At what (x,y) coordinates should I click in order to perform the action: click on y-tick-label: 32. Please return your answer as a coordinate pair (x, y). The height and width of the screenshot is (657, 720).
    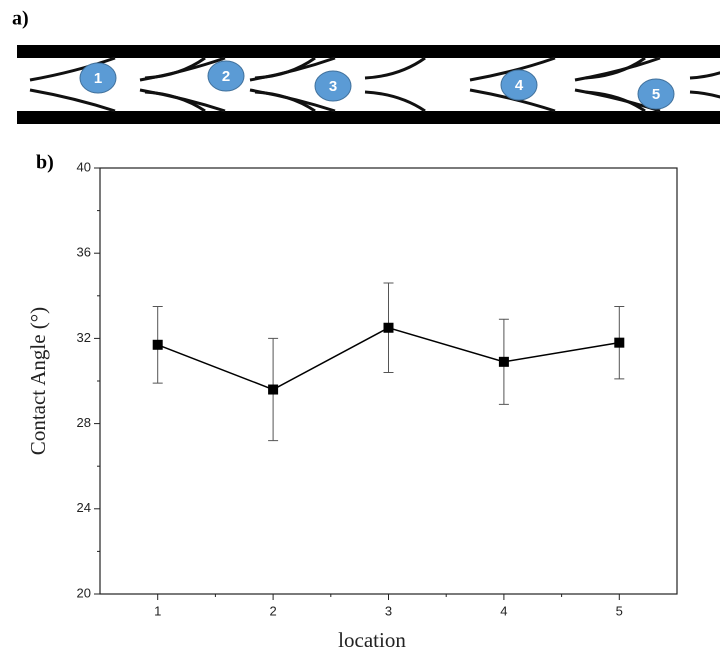
    Looking at the image, I should click on (84, 337).